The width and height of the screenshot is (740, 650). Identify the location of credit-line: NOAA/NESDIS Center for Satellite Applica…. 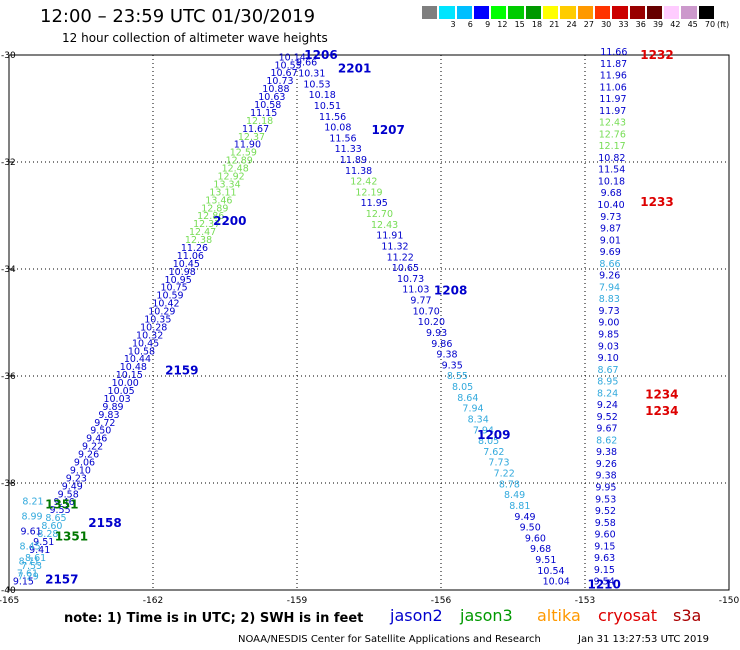
(389, 639).